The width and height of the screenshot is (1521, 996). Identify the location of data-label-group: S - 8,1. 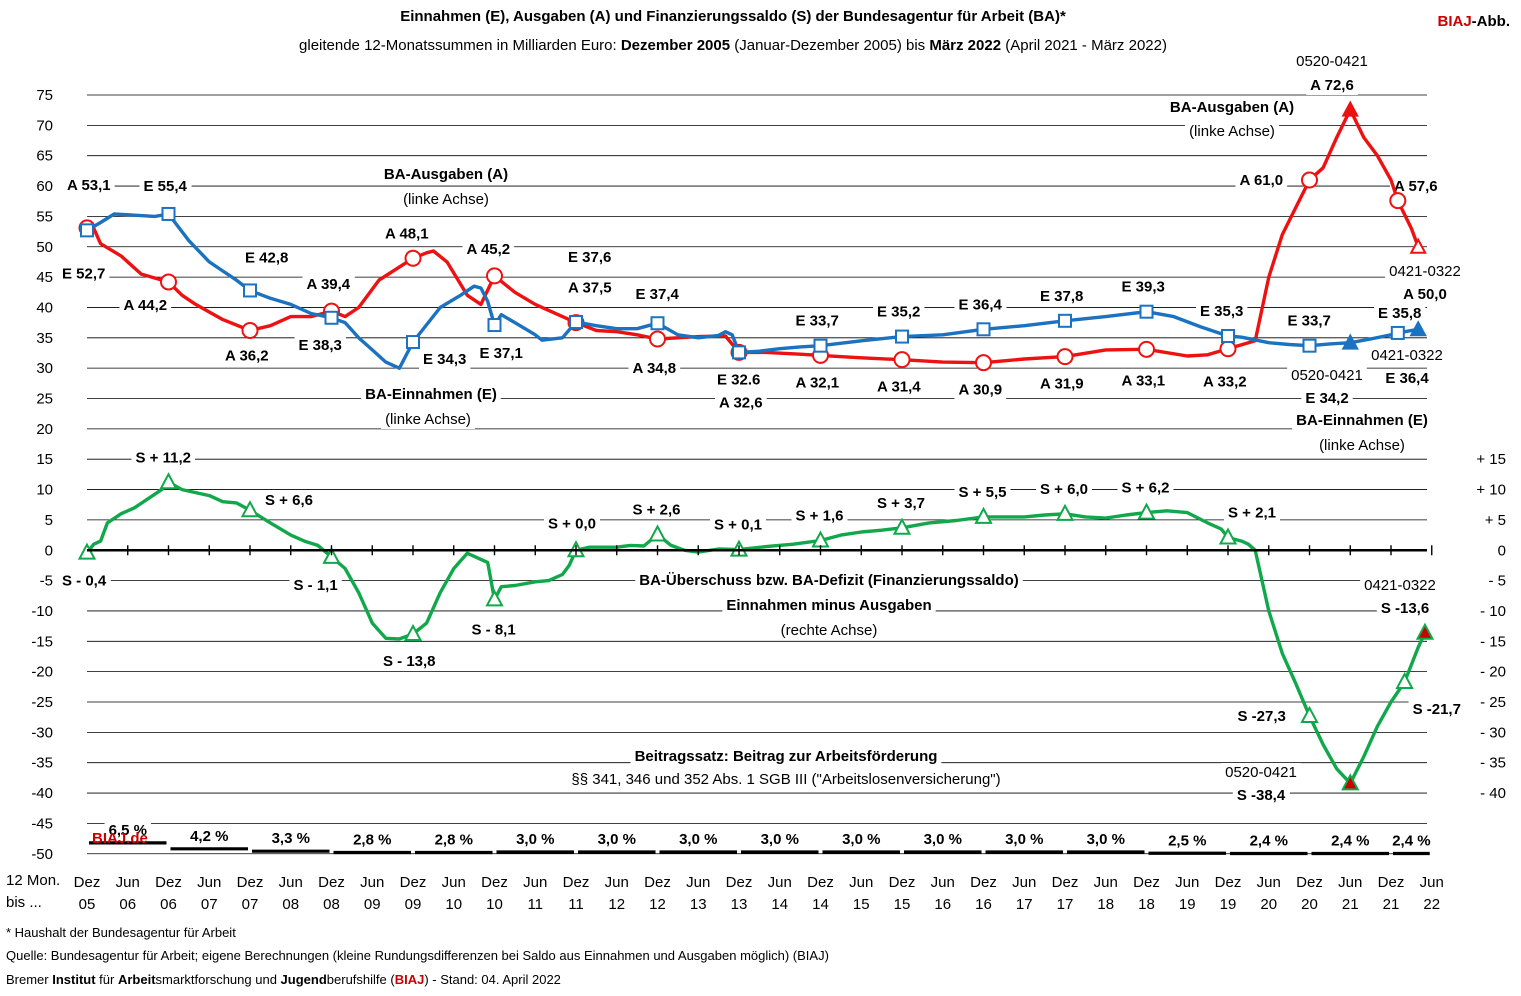
(493, 630).